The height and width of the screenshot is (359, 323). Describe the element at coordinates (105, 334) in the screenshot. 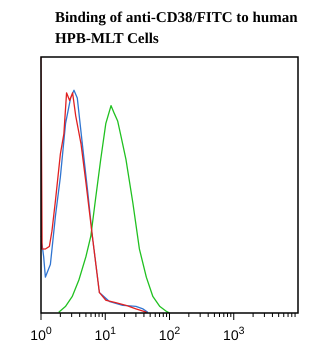

I see `x-tick-label: 10$^{1}$` at that location.